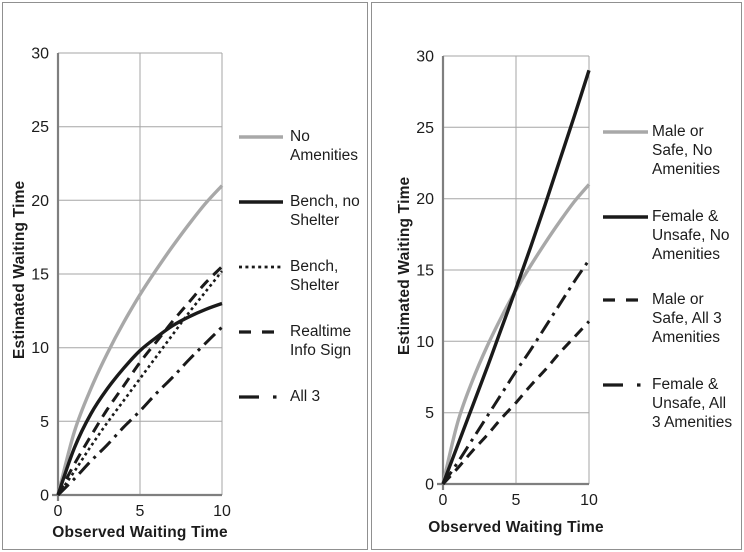  I want to click on series-line-realtime-info-sign, so click(140, 380).